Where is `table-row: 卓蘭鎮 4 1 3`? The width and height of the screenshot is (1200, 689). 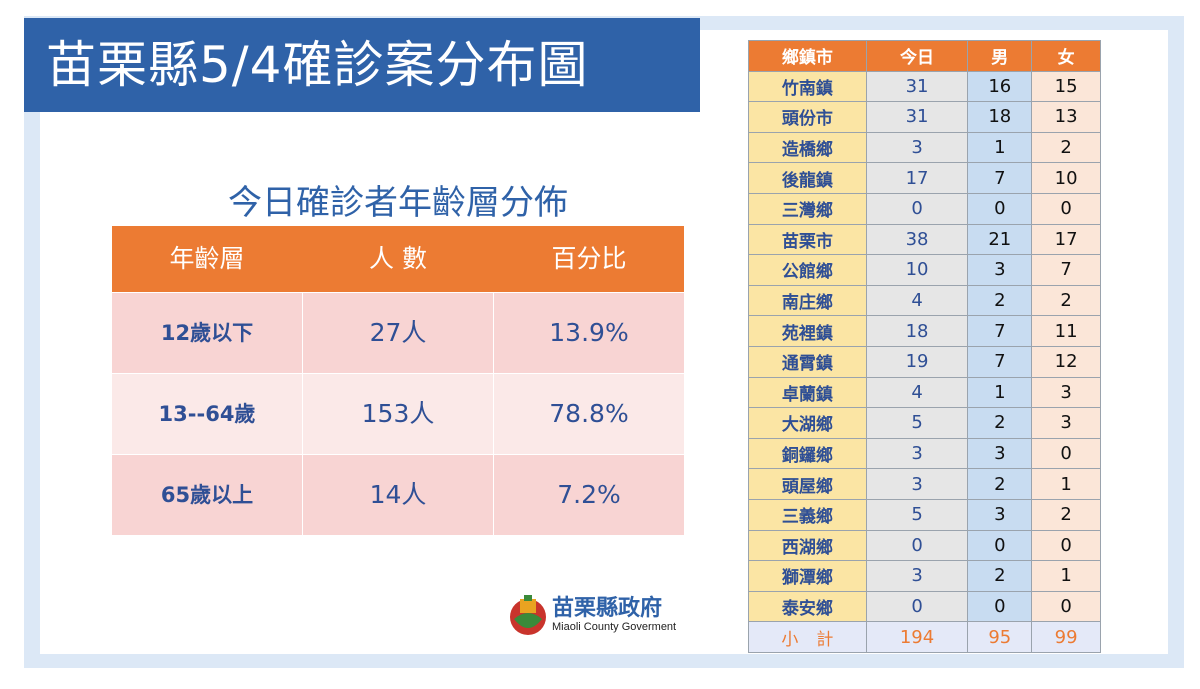
table-row: 卓蘭鎮 4 1 3 is located at coordinates (924, 392).